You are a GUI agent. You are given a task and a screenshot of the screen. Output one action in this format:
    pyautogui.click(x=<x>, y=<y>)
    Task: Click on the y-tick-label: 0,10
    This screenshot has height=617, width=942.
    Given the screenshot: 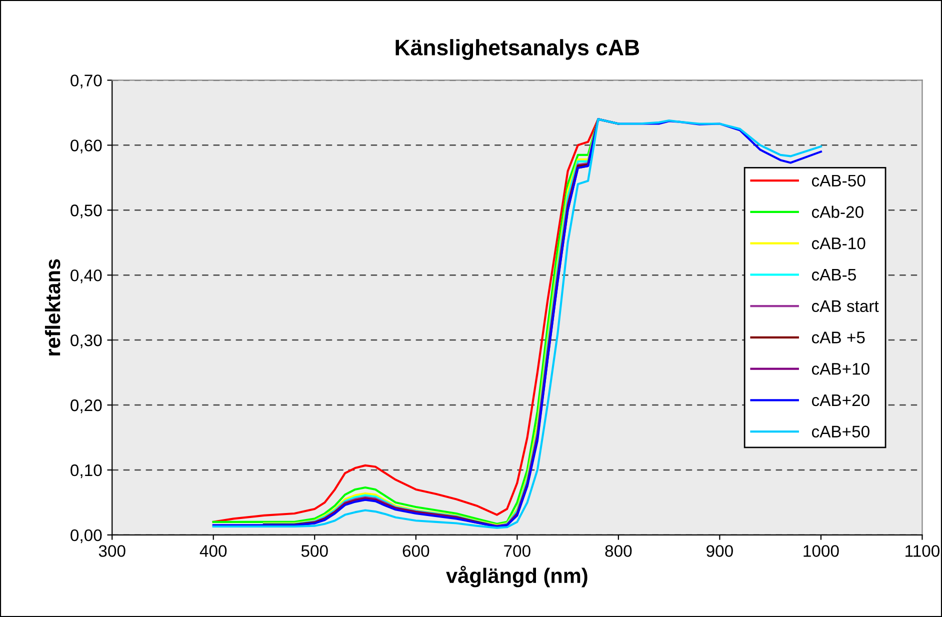 What is the action you would take?
    pyautogui.click(x=86, y=471)
    